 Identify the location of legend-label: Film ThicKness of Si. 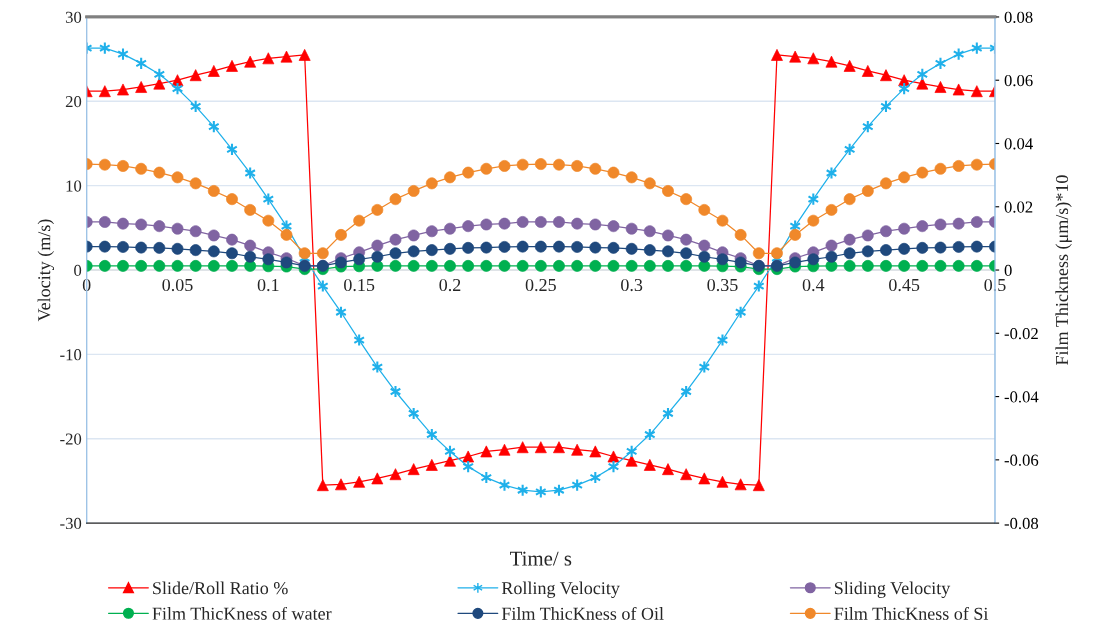
(911, 613).